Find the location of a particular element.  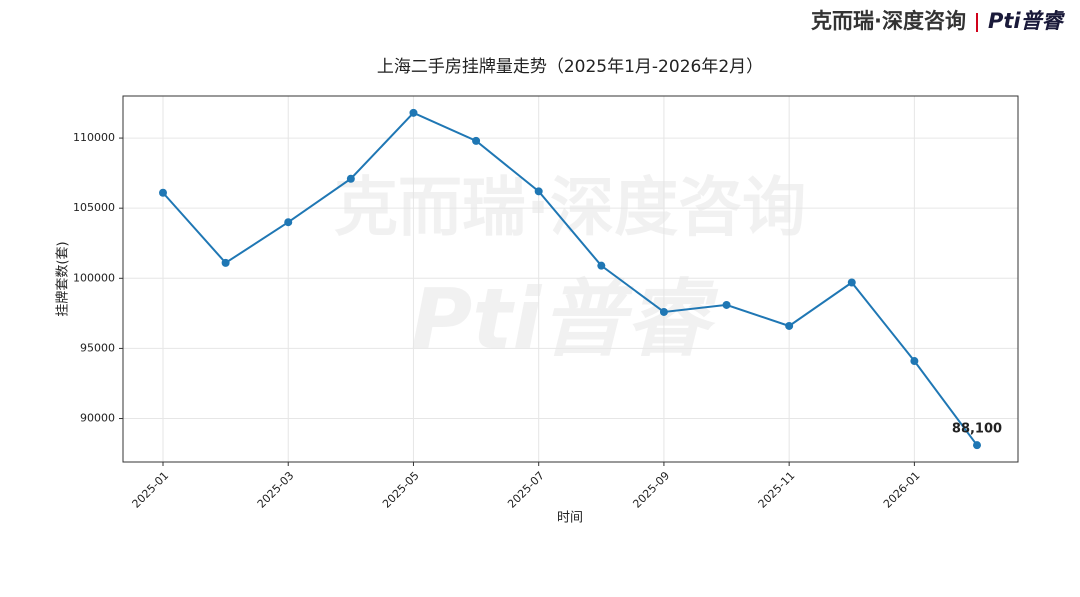

y-tick-label: 100000 is located at coordinates (94, 277).